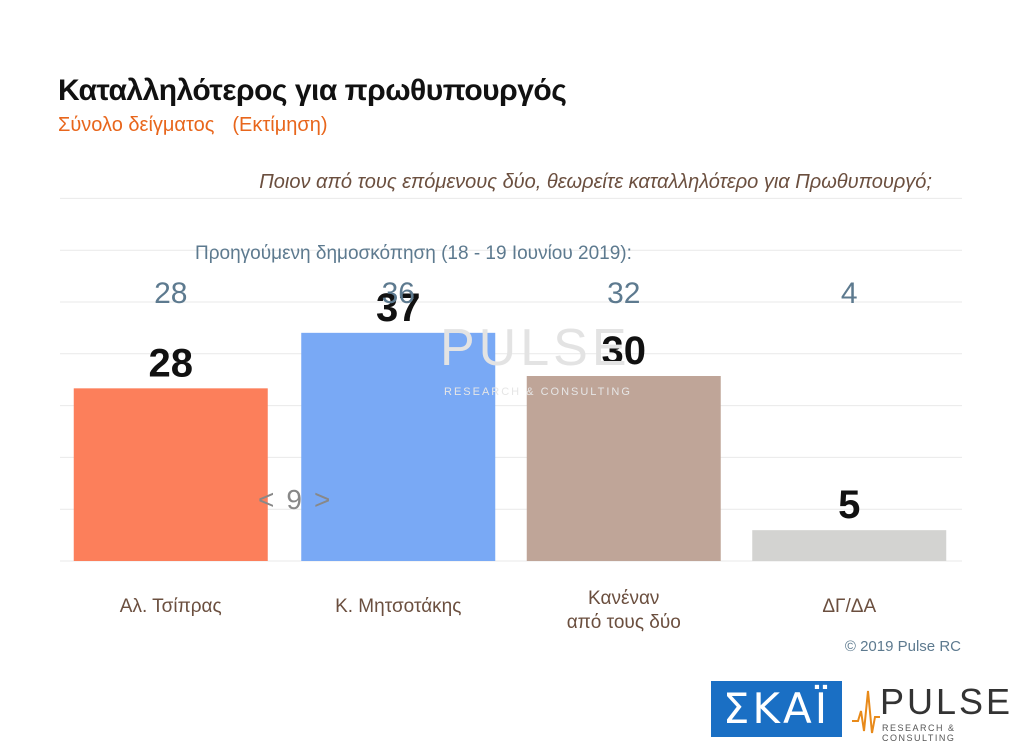 Image resolution: width=1020 pixels, height=750 pixels. Describe the element at coordinates (947, 701) in the screenshot. I see `pulse-logo-word: PULSE` at that location.